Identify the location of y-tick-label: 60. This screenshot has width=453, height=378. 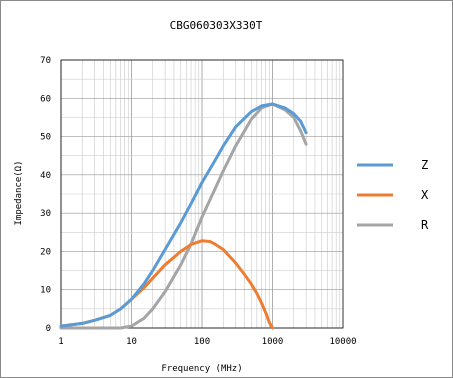
(45, 99).